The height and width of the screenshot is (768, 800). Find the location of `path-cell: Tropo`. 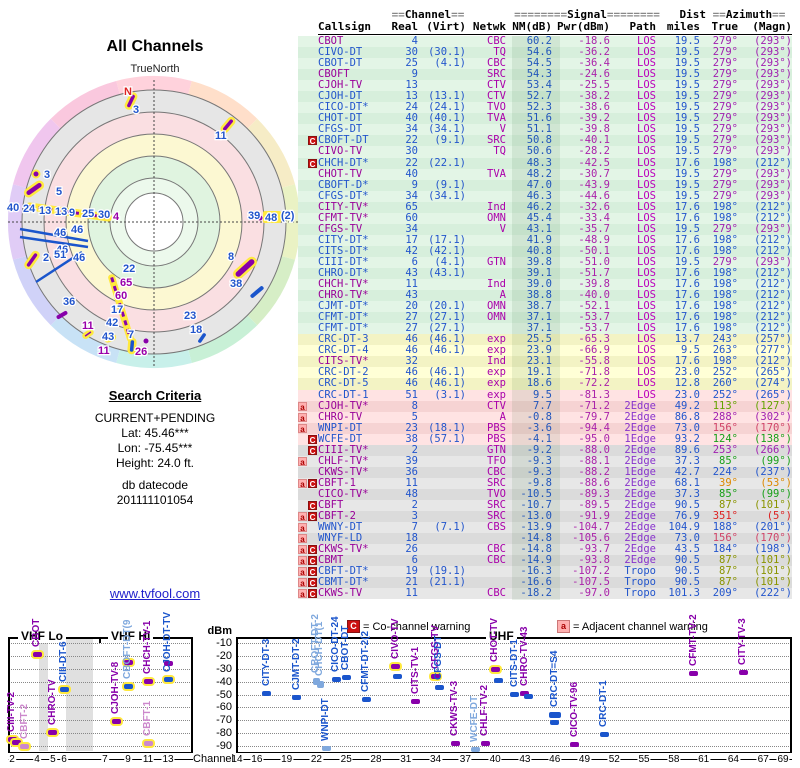

path-cell: Tropo is located at coordinates (640, 582).